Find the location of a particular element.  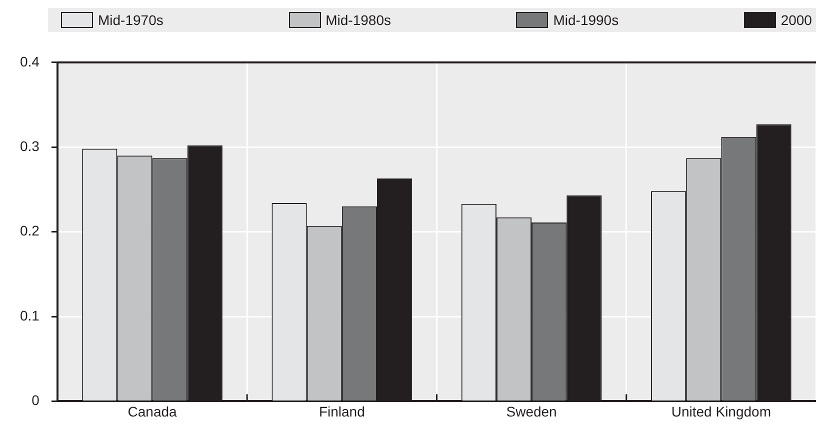

legend-label: Mid-1990s is located at coordinates (586, 20).